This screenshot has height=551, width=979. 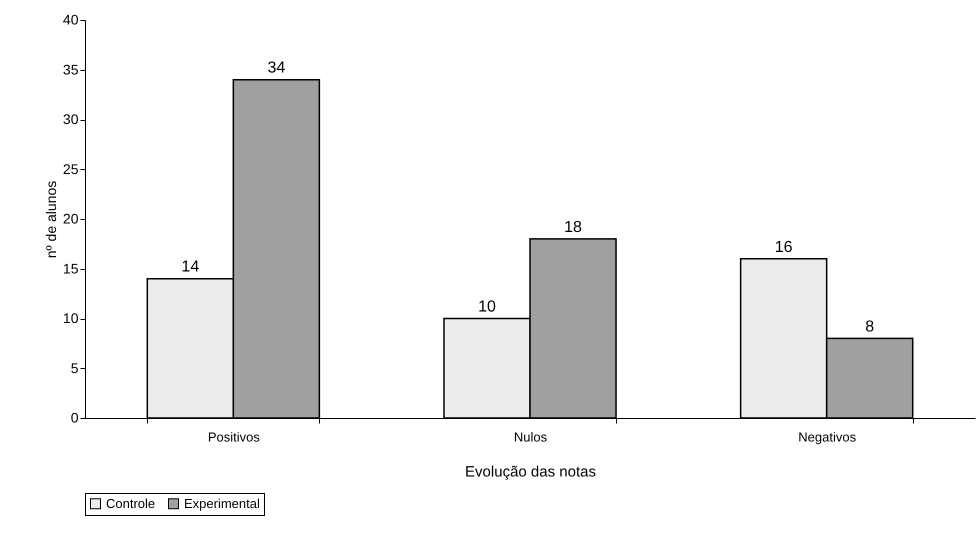 What do you see at coordinates (487, 307) in the screenshot?
I see `data-label: 10` at bounding box center [487, 307].